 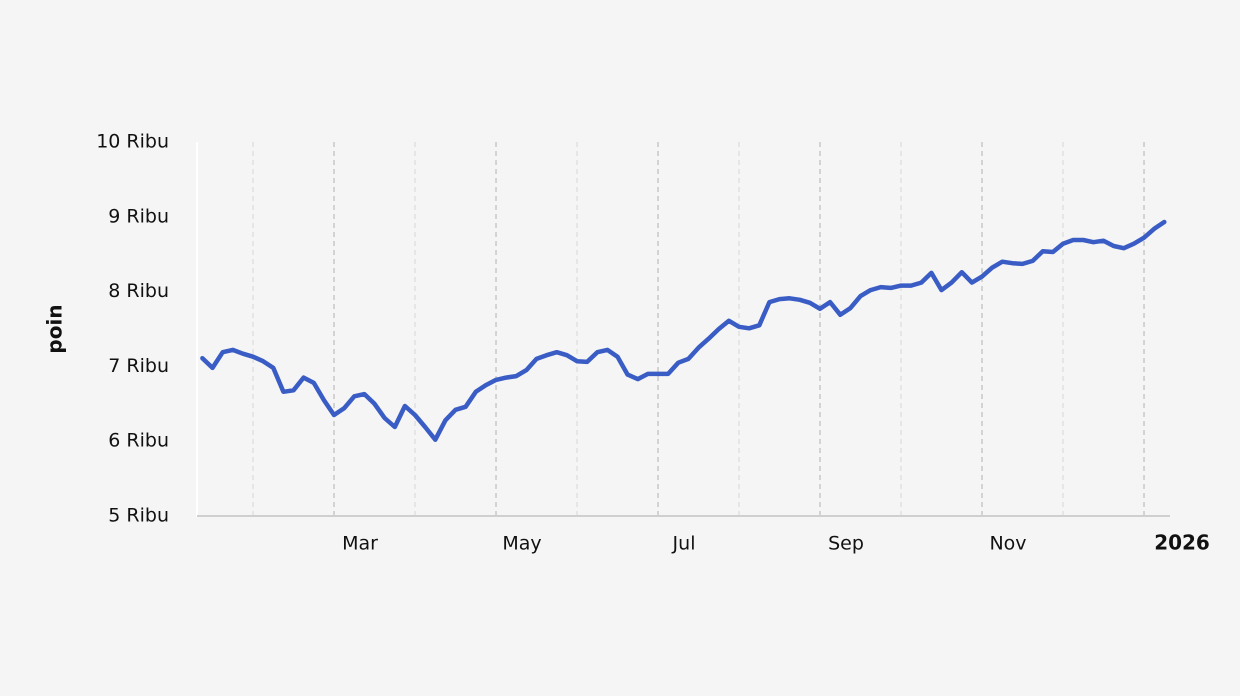 What do you see at coordinates (138, 216) in the screenshot?
I see `y-tick-label: 9 Ribu` at bounding box center [138, 216].